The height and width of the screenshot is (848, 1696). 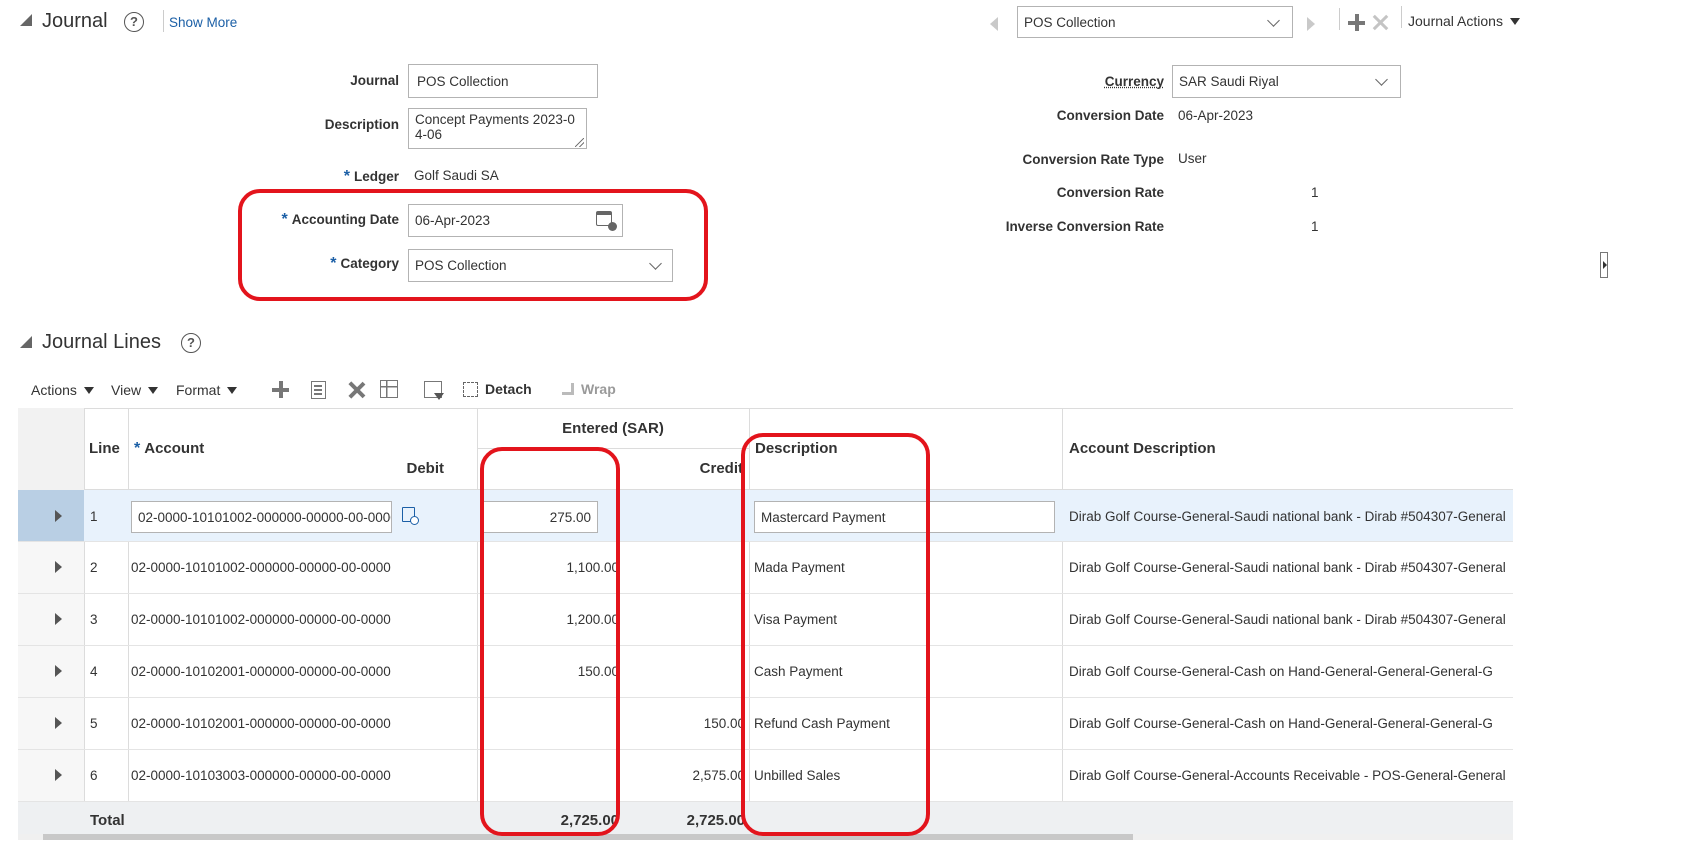 What do you see at coordinates (104, 448) in the screenshot?
I see `header-line: Line` at bounding box center [104, 448].